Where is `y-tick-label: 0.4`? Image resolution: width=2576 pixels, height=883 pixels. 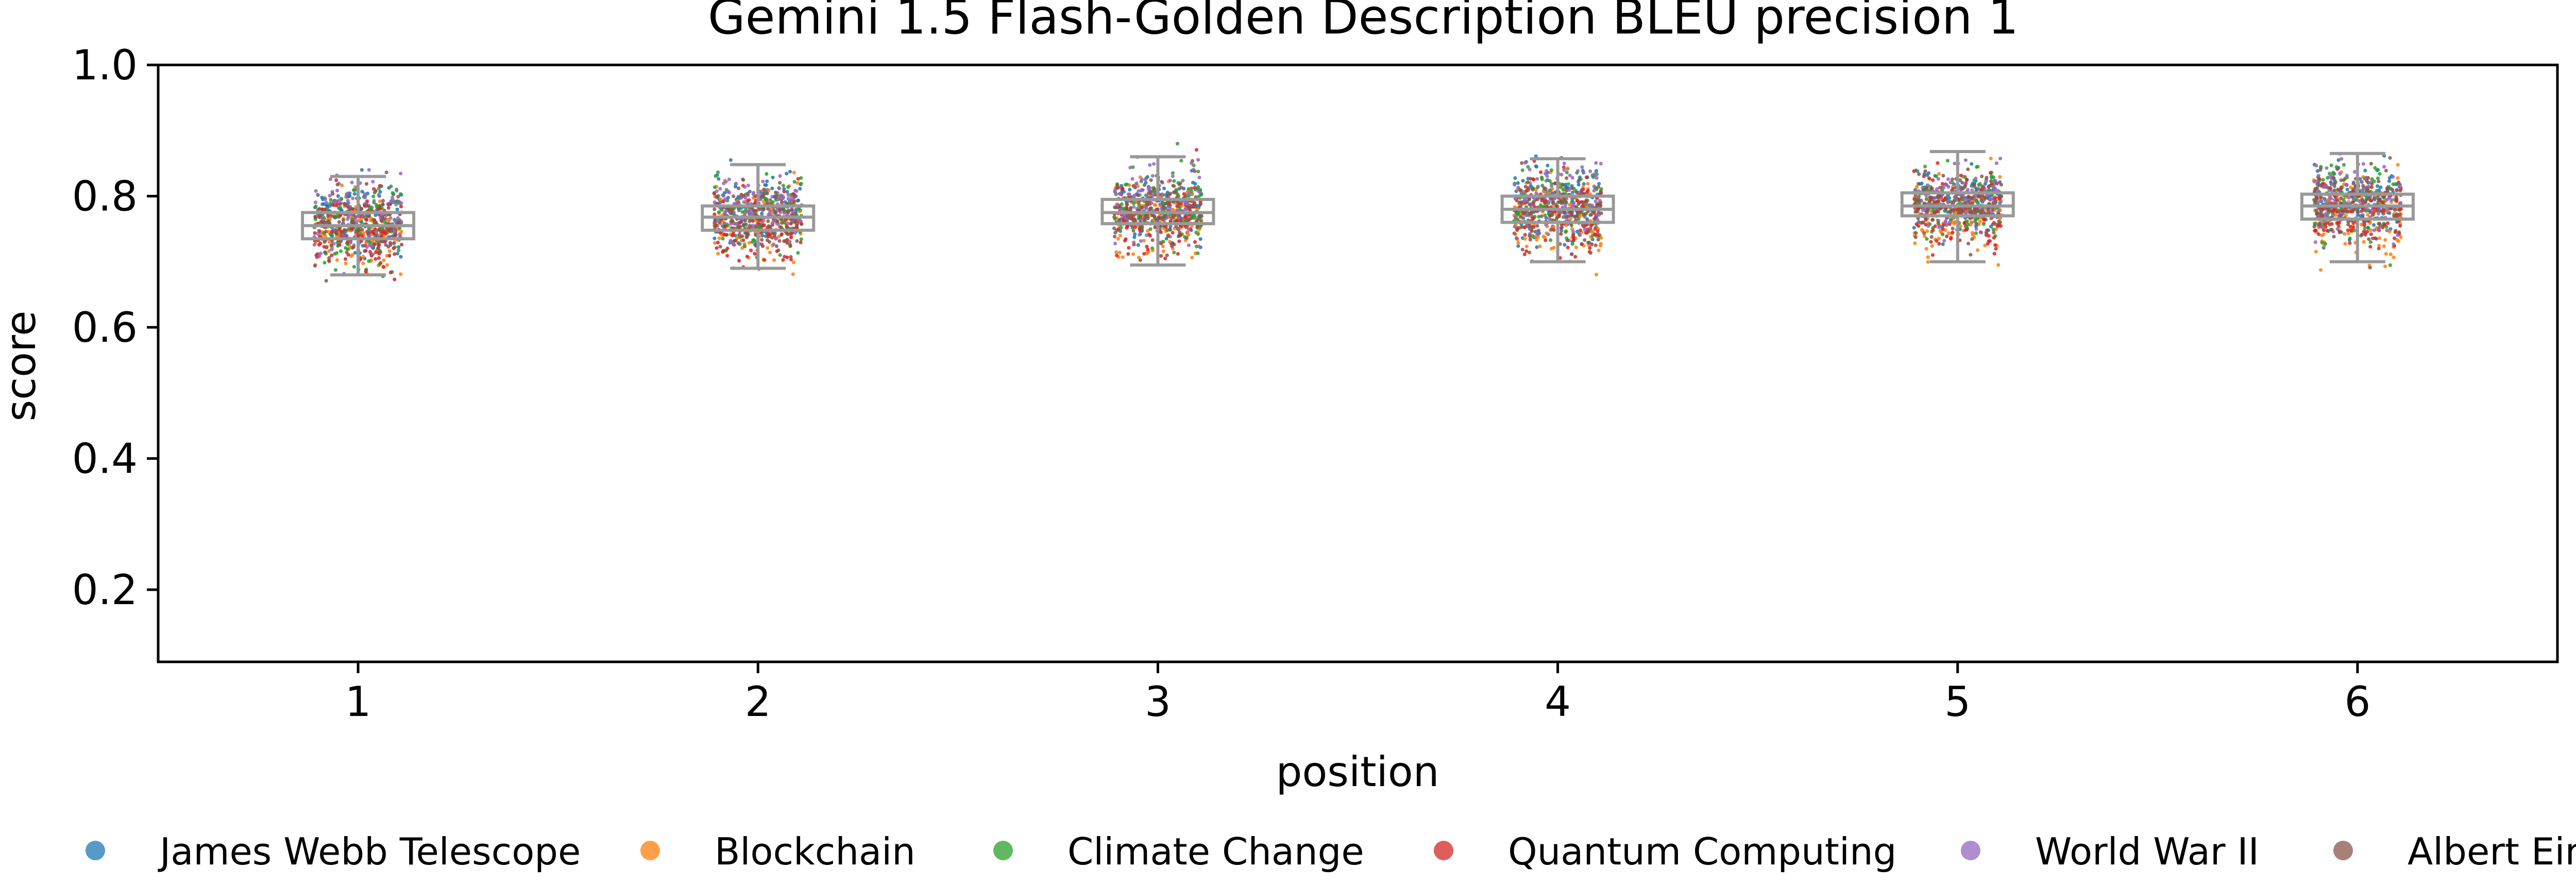
y-tick-label: 0.4 is located at coordinates (105, 459).